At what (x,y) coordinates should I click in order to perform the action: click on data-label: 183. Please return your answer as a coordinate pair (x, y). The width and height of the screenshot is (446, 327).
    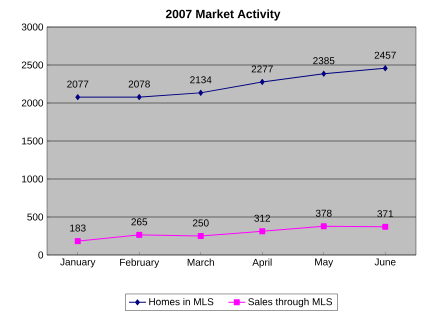
    Looking at the image, I should click on (78, 228).